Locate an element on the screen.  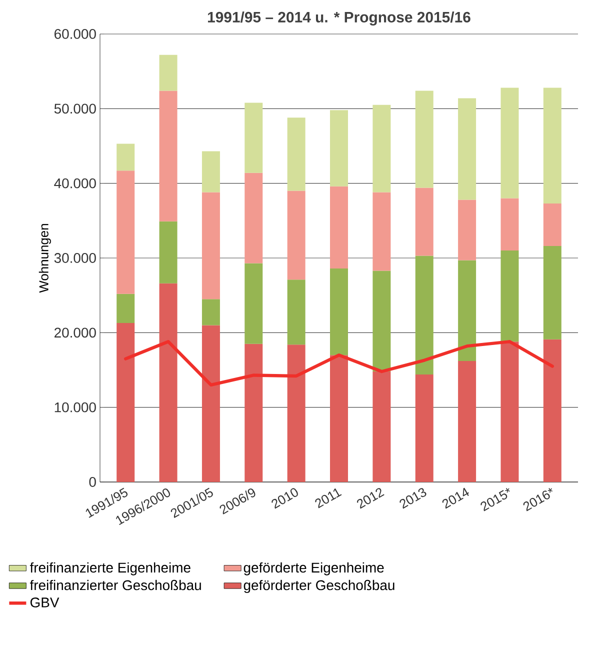
legend-label: freifinanzierte Eigenheime is located at coordinates (110, 569).